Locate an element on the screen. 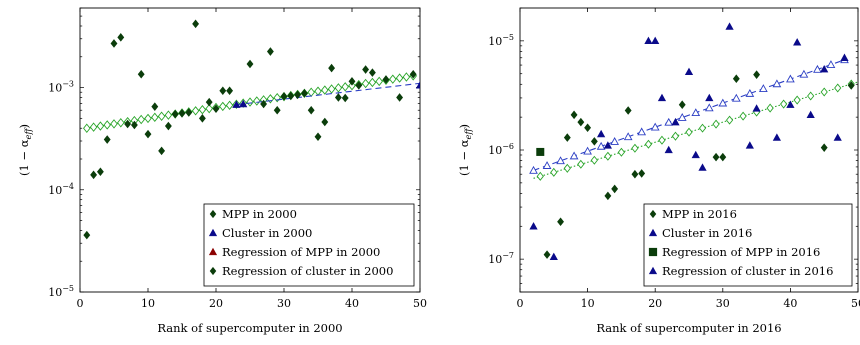 Image resolution: width=860 pixels, height=345 pixels. y-axis-title-sub: eff is located at coordinates (29, 132).